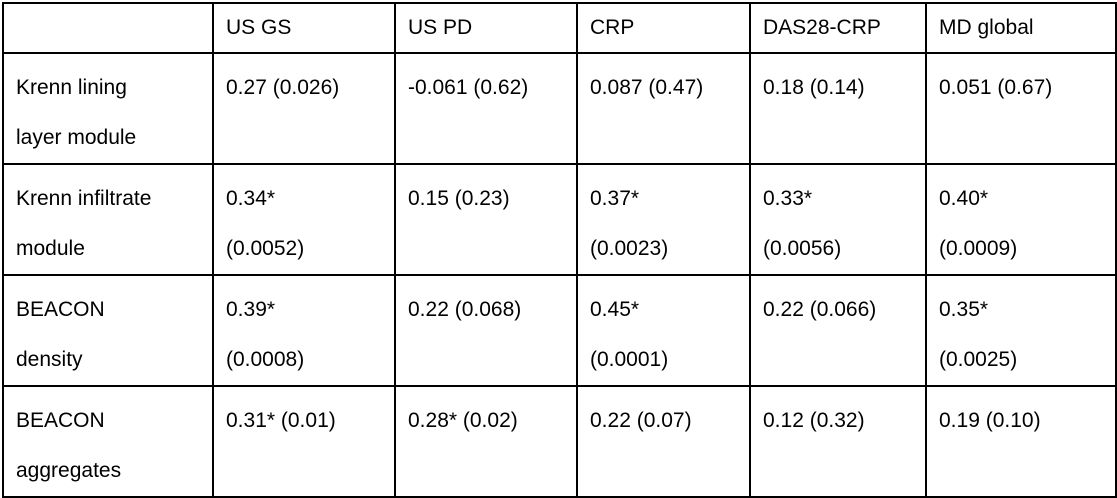 The height and width of the screenshot is (498, 1117). Describe the element at coordinates (814, 87) in the screenshot. I see `cell-value-line: 0.18 (0.14)` at that location.